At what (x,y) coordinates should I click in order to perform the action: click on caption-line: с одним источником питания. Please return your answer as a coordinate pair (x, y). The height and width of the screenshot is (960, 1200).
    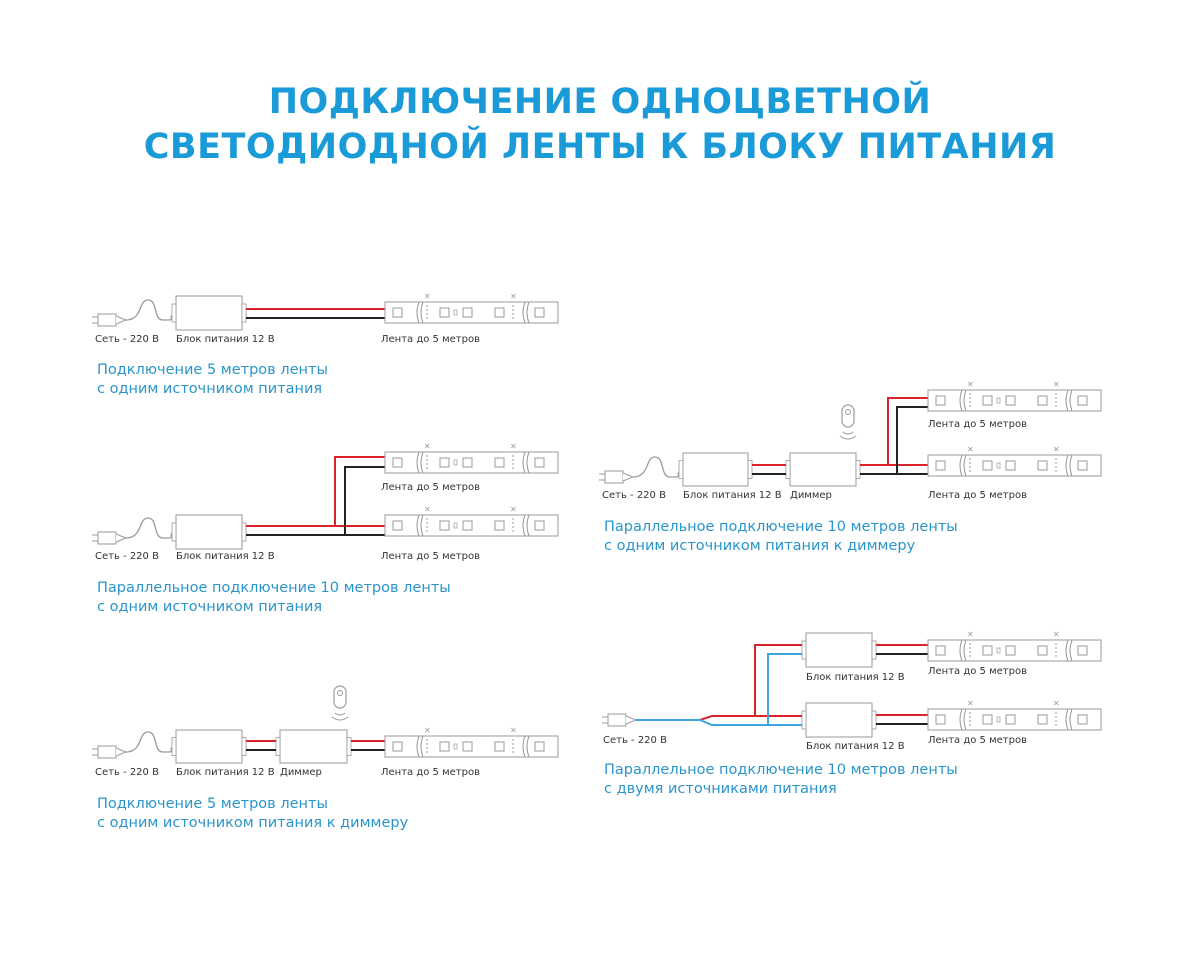
    Looking at the image, I should click on (210, 389).